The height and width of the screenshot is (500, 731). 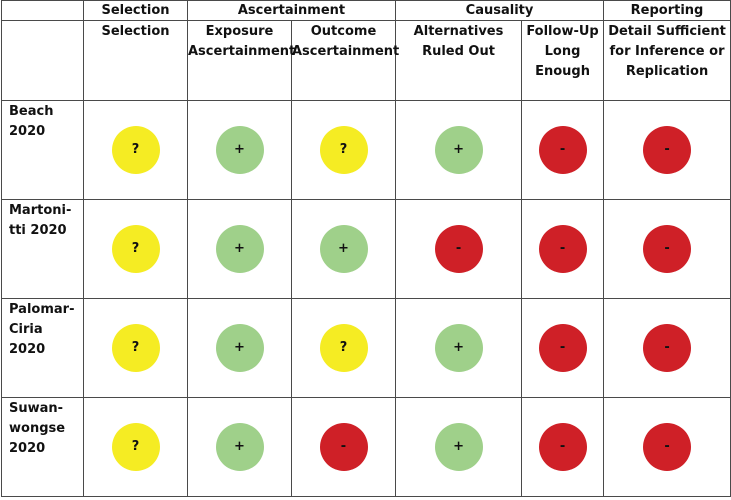 I want to click on group-header-reporting: Reporting, so click(x=667, y=10).